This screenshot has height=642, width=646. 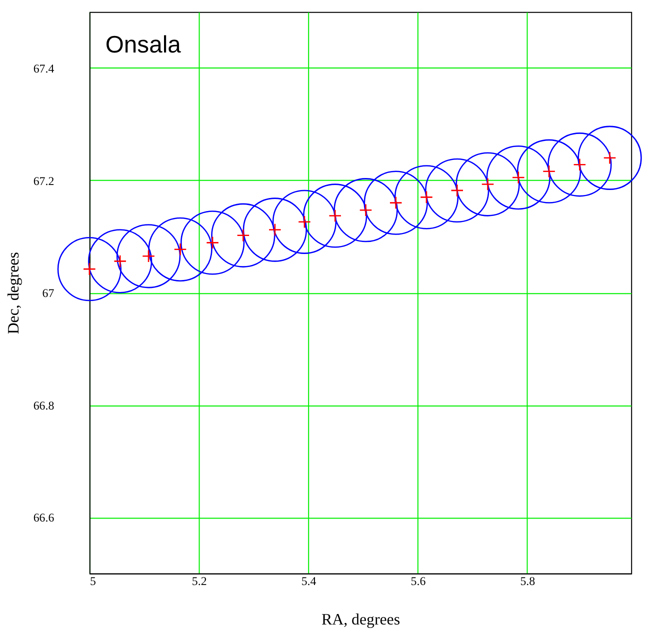 What do you see at coordinates (13, 293) in the screenshot?
I see `y-axis-title: Dec, degrees` at bounding box center [13, 293].